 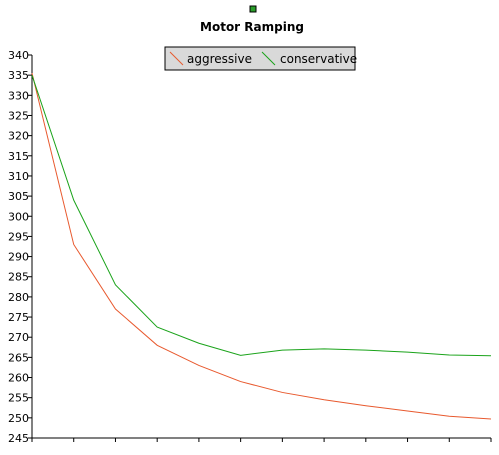 What do you see at coordinates (18, 398) in the screenshot?
I see `y-tick-label: 255` at bounding box center [18, 398].